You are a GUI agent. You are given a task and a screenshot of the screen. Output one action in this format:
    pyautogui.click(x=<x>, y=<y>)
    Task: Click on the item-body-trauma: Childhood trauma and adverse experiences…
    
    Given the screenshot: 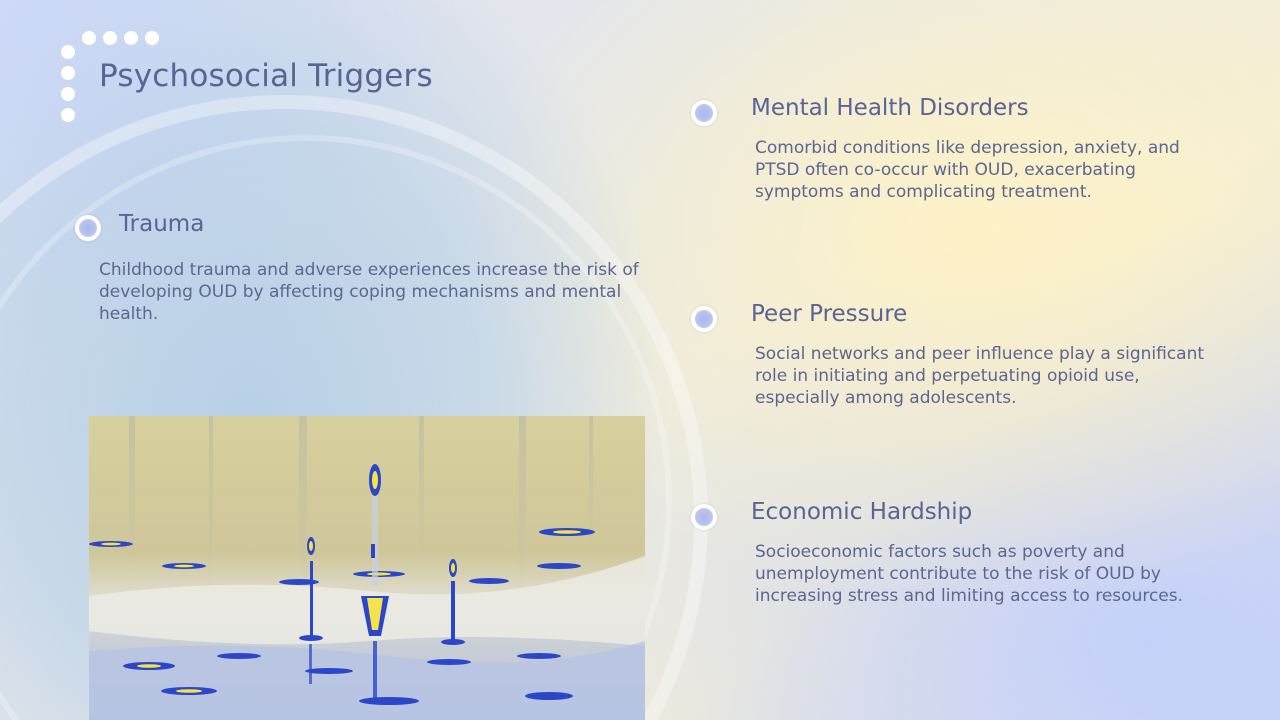 What is the action you would take?
    pyautogui.click(x=369, y=292)
    